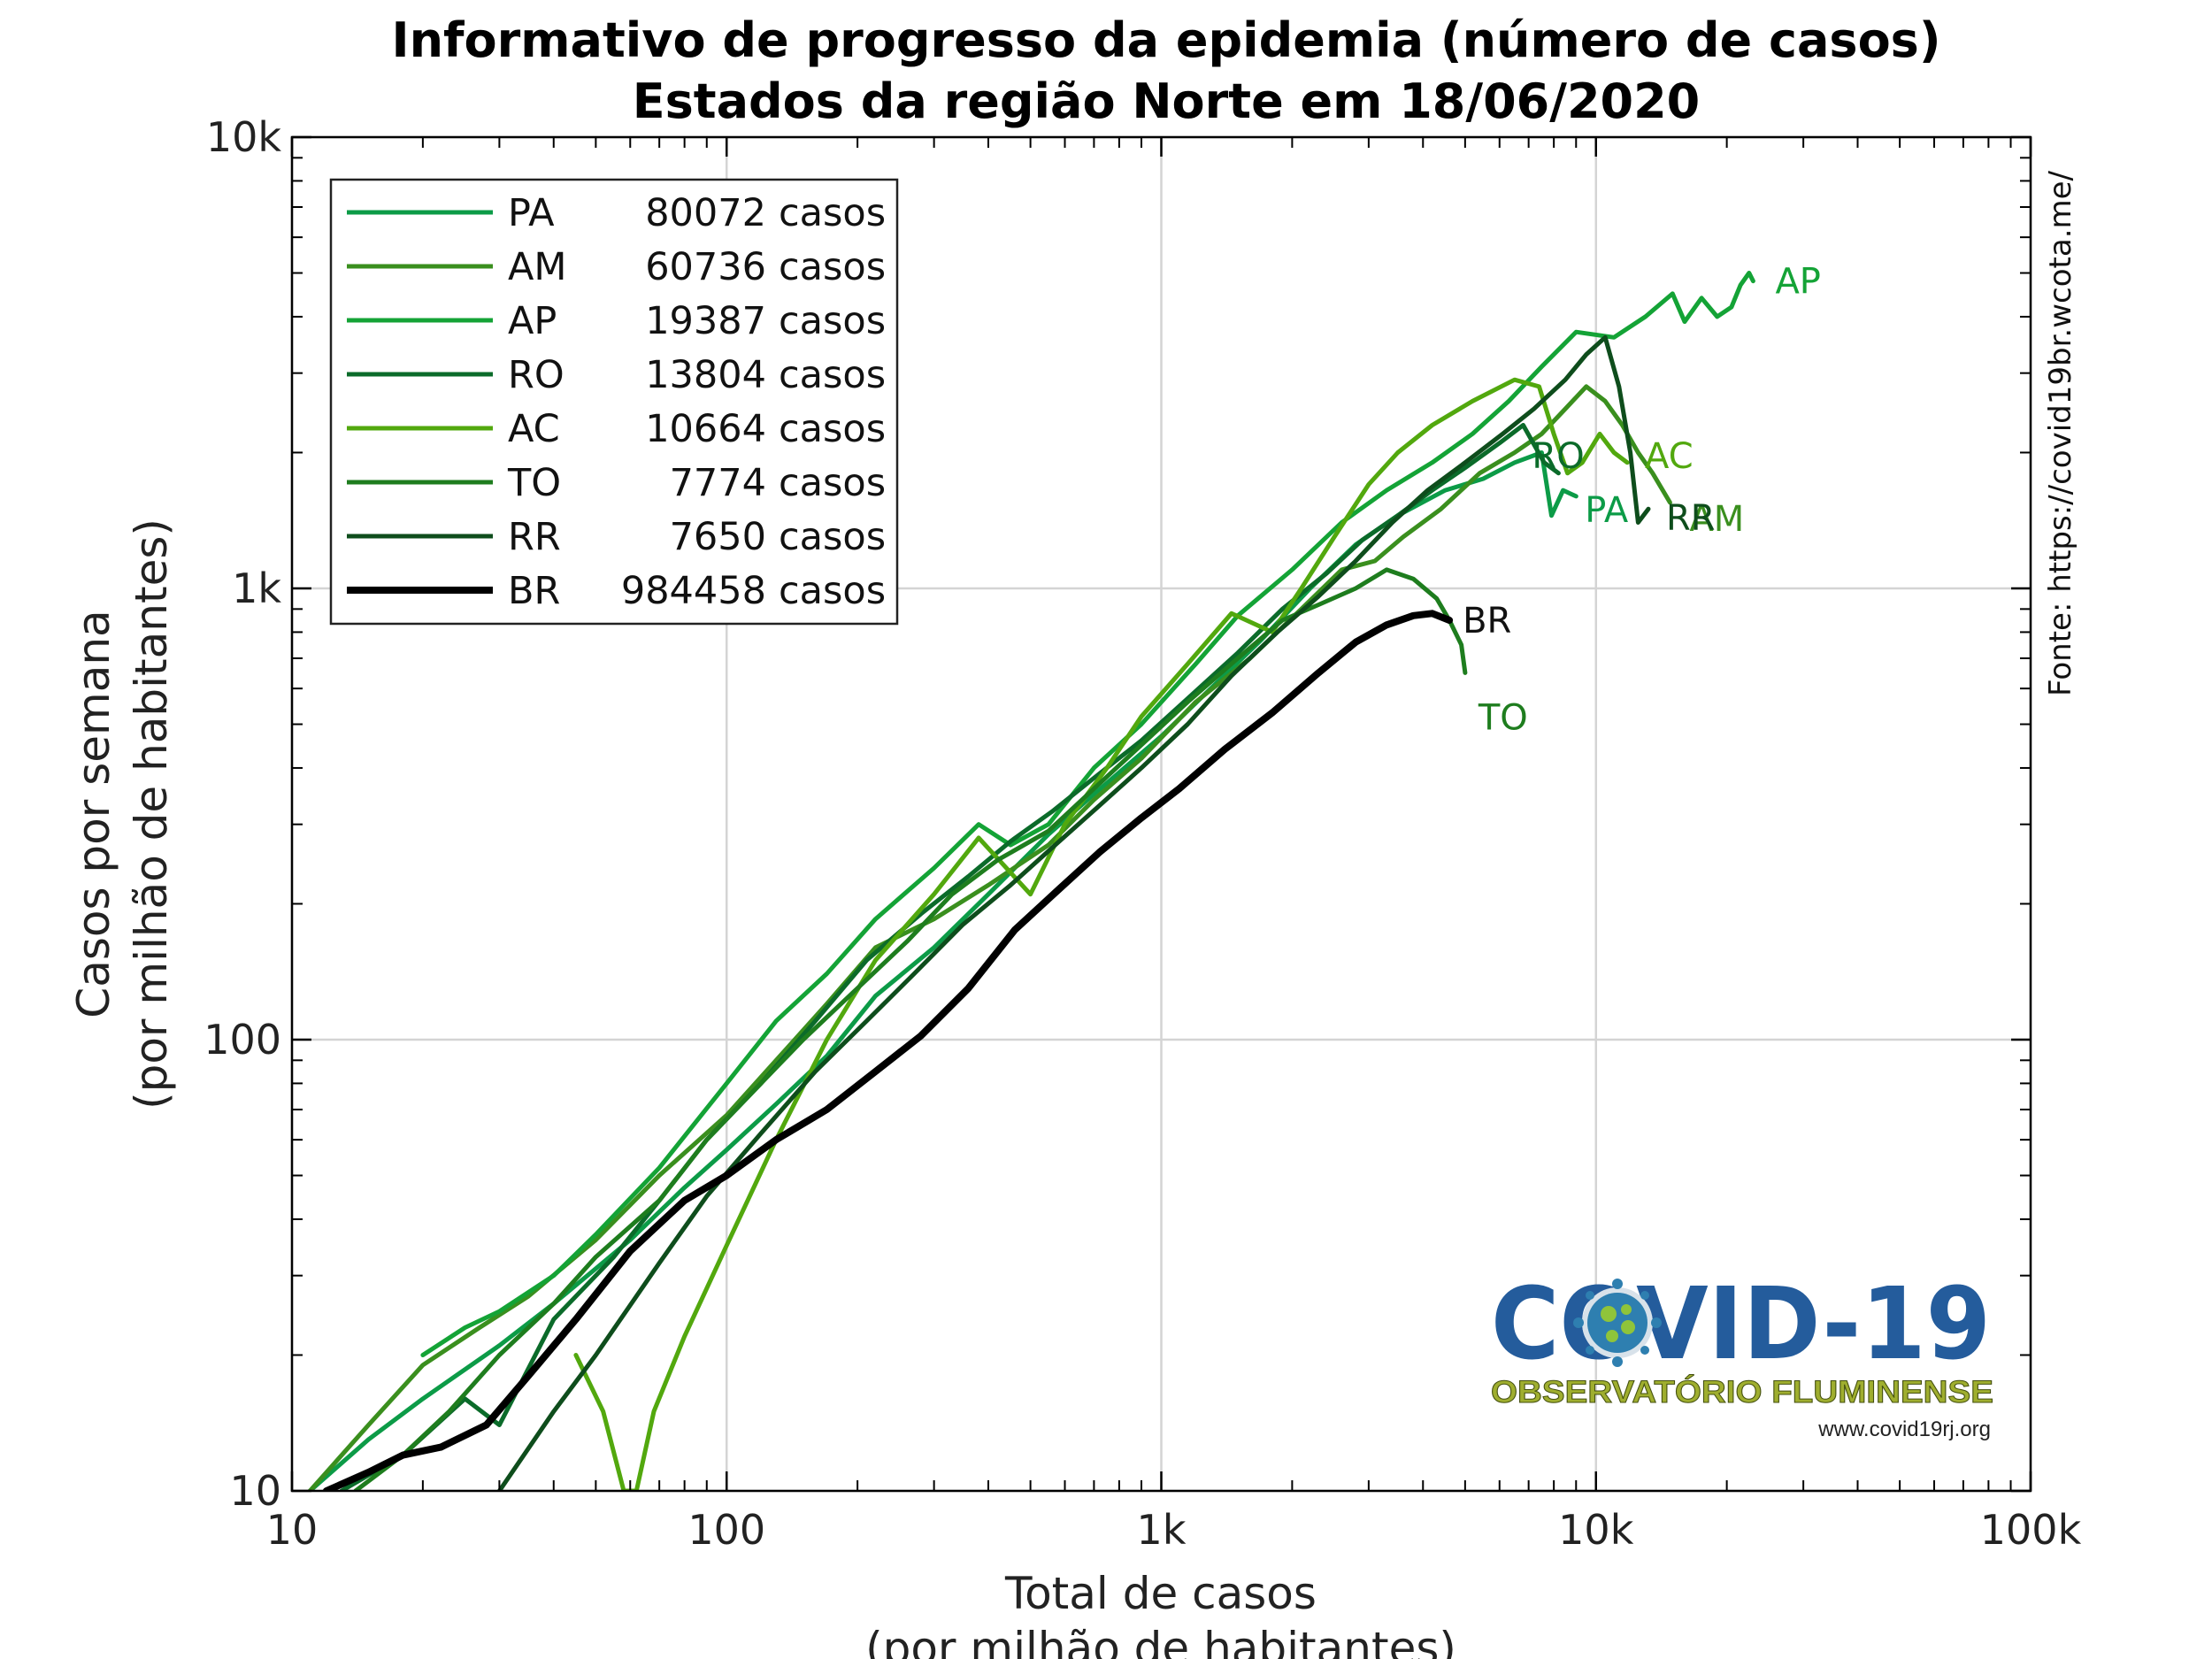  What do you see at coordinates (1558, 456) in the screenshot?
I see `end-label-ro: RO` at bounding box center [1558, 456].